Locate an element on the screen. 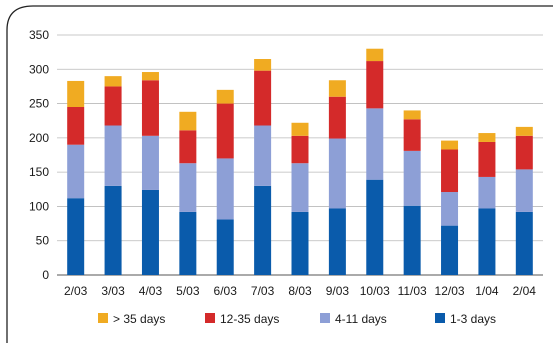 The width and height of the screenshot is (553, 344). legend-label: 1-3 days is located at coordinates (473, 319).